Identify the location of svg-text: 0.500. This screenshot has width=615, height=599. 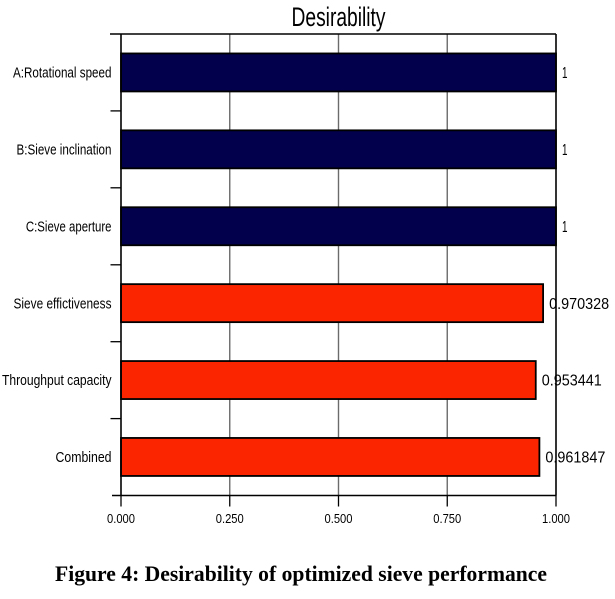
(339, 518).